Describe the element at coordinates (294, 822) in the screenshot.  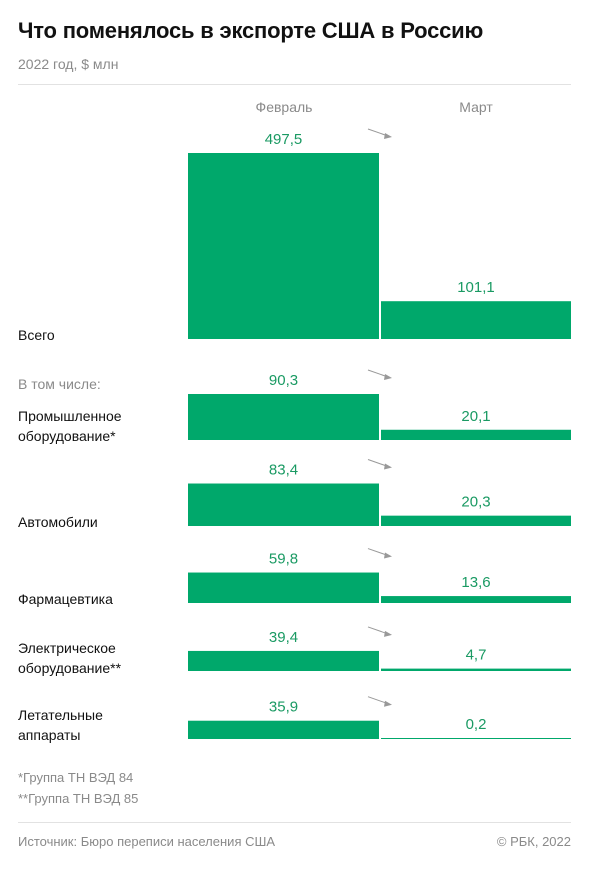
I see `bottom-divider` at that location.